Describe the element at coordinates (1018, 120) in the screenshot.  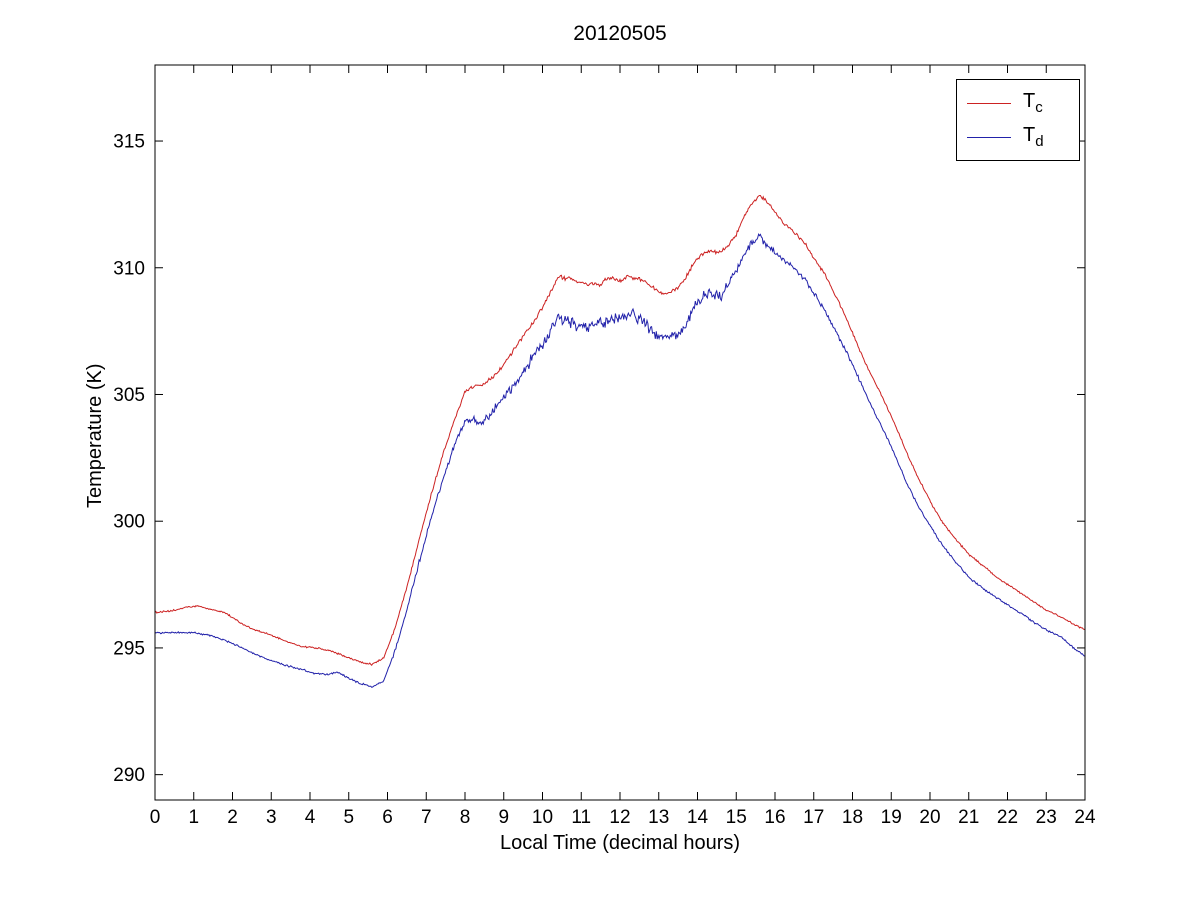
I see `legend: Tc Td` at that location.